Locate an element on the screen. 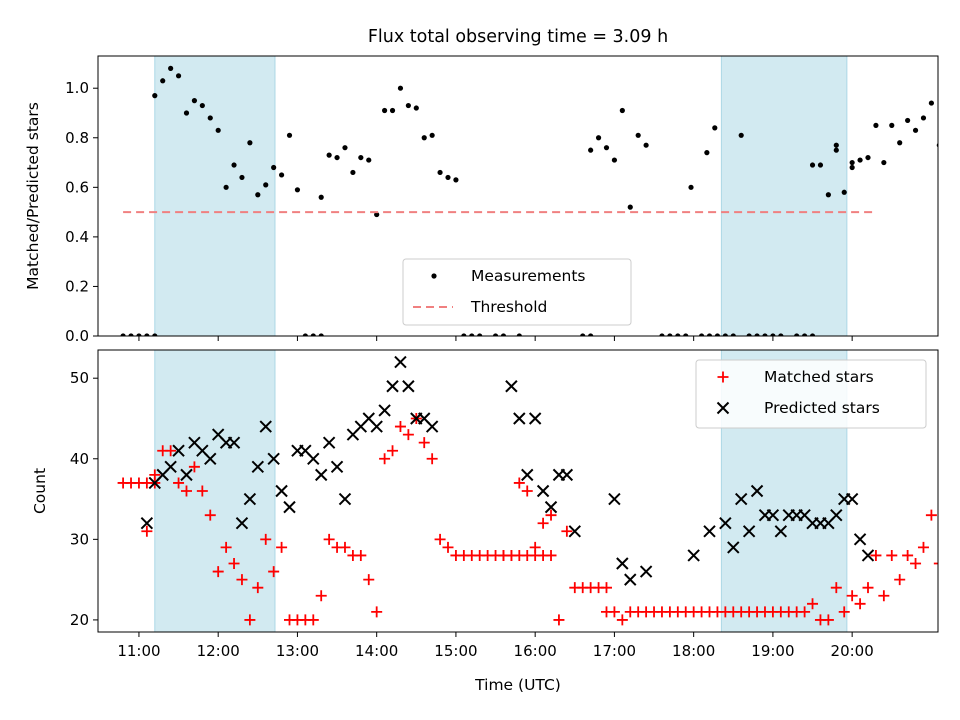 This screenshot has width=960, height=720. legend: Measurements Threshold is located at coordinates (517, 292).